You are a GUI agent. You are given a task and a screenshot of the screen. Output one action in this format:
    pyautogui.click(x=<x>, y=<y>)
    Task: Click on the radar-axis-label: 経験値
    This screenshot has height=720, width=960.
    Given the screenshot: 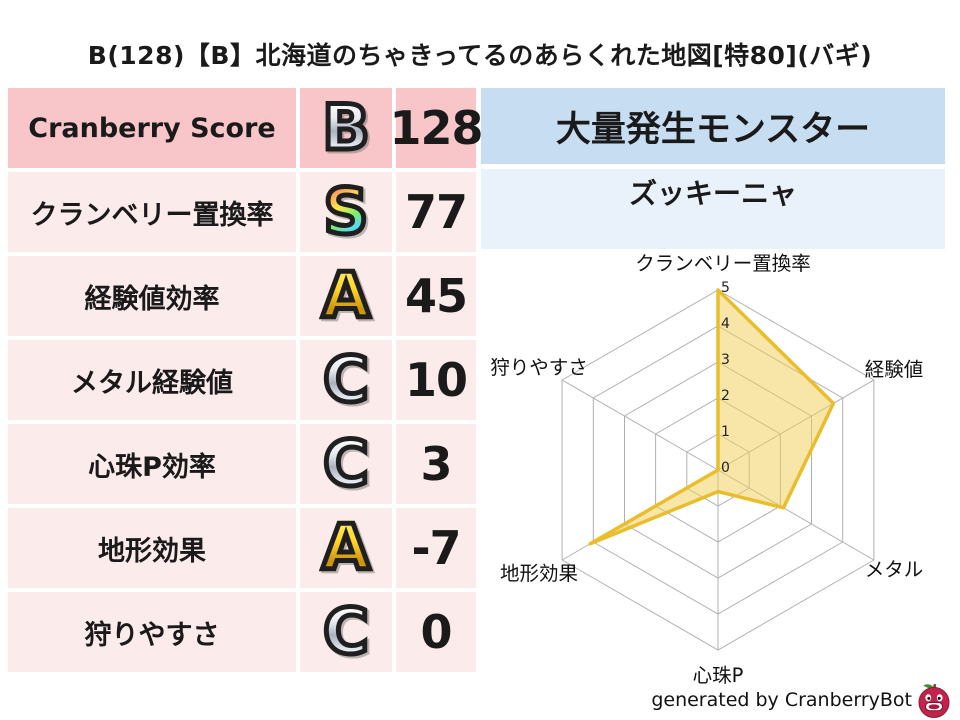 What is the action you would take?
    pyautogui.click(x=894, y=369)
    